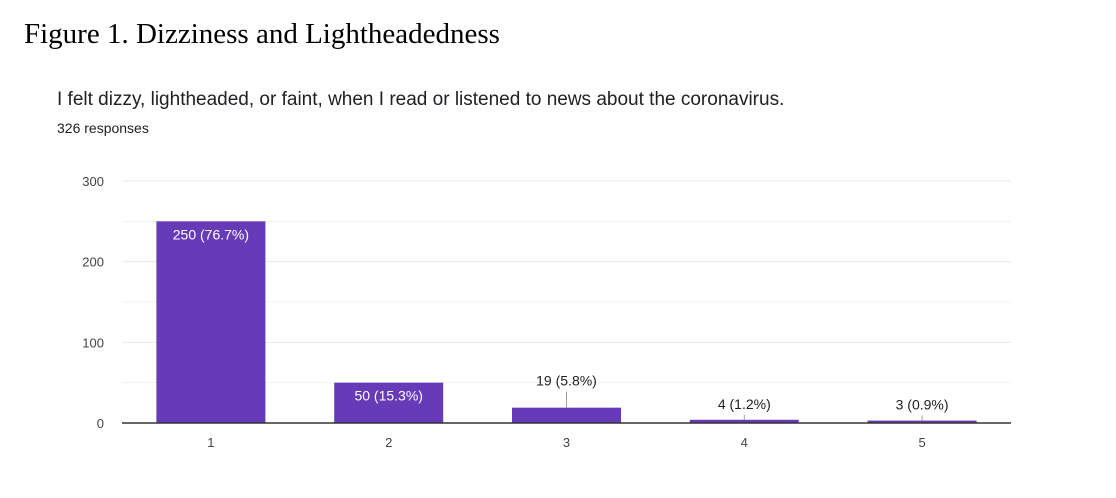  I want to click on x-tick-label: 5, so click(921, 442).